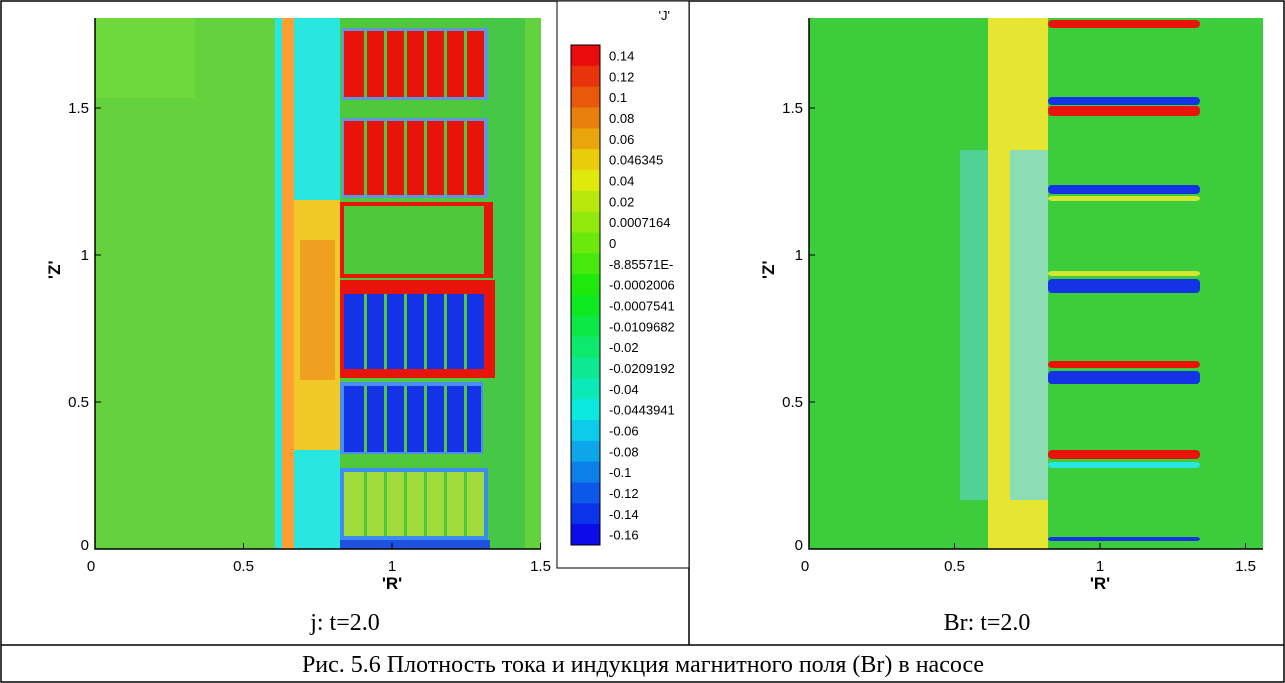  I want to click on legend-label: -0.0002006, so click(642, 285).